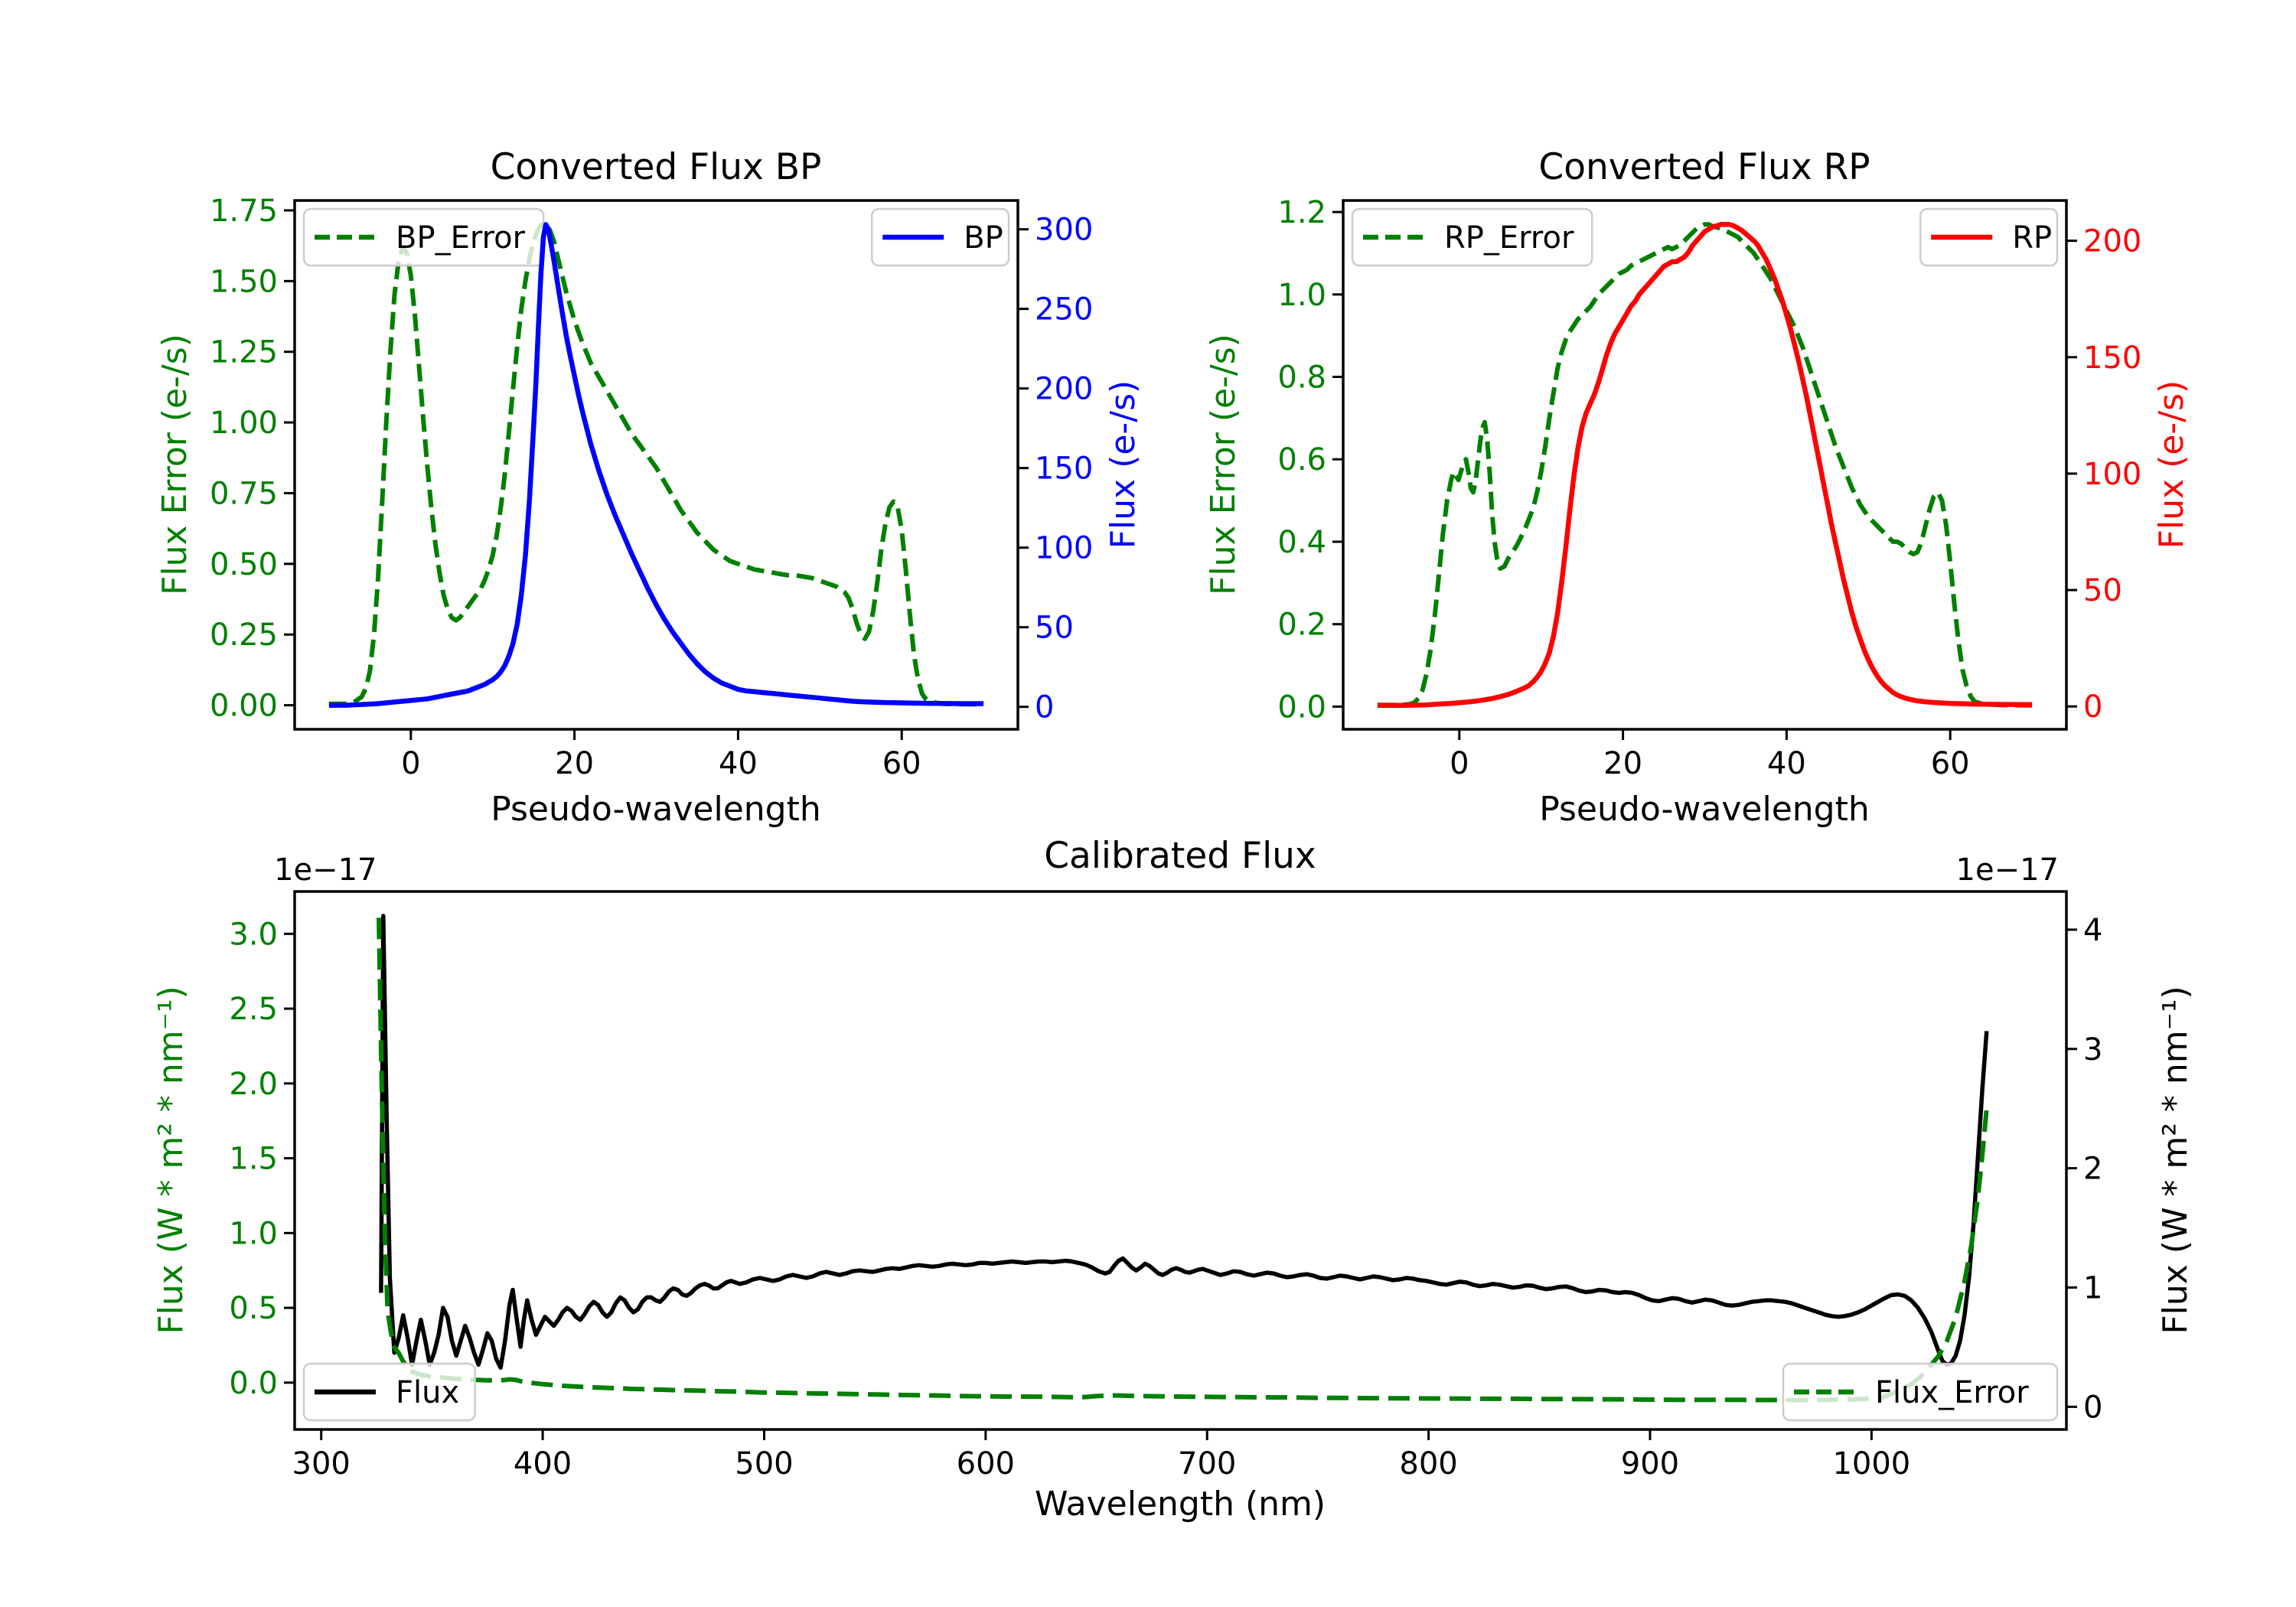 The width and height of the screenshot is (2296, 1607). Describe the element at coordinates (1301, 378) in the screenshot. I see `svg-text: 0.8` at that location.